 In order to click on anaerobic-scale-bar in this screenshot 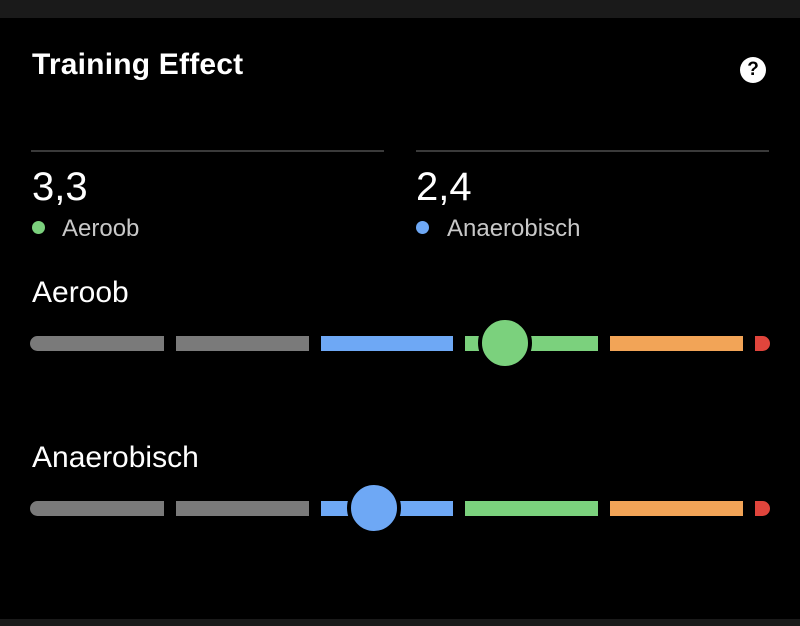, I will do `click(400, 508)`.